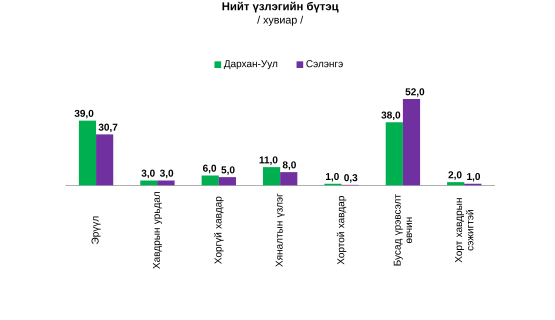 The width and height of the screenshot is (555, 320). What do you see at coordinates (403, 230) in the screenshot?
I see `x-tick-label: Бусад үрэвсэлт өвчин` at bounding box center [403, 230].